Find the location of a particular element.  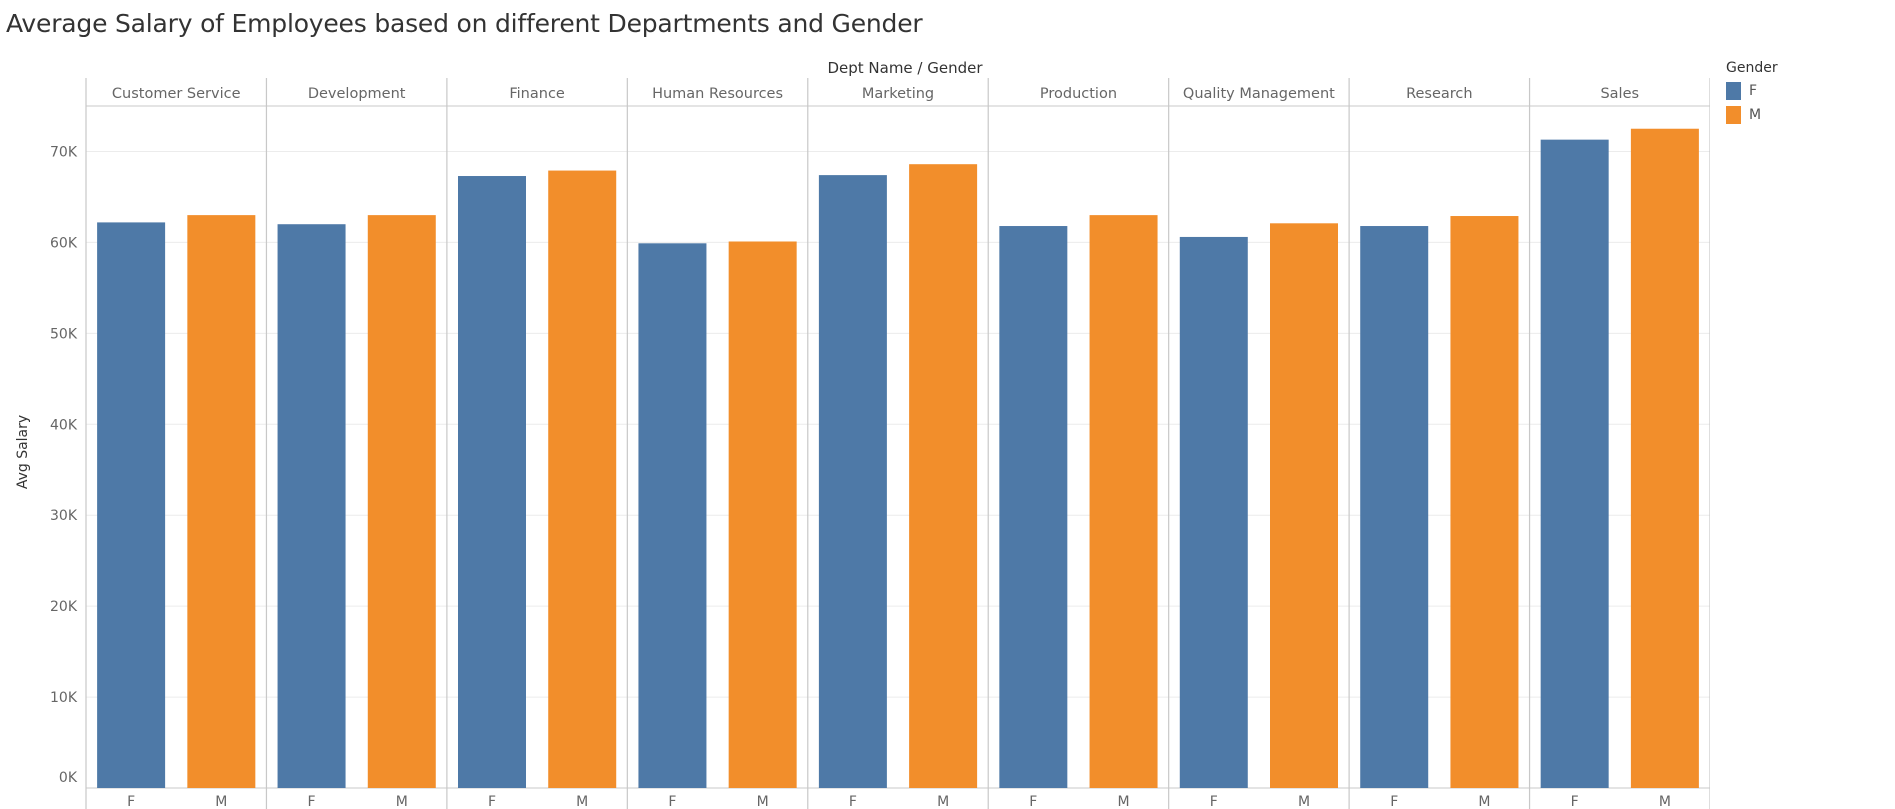

bar-customer-service-f is located at coordinates (131, 505).